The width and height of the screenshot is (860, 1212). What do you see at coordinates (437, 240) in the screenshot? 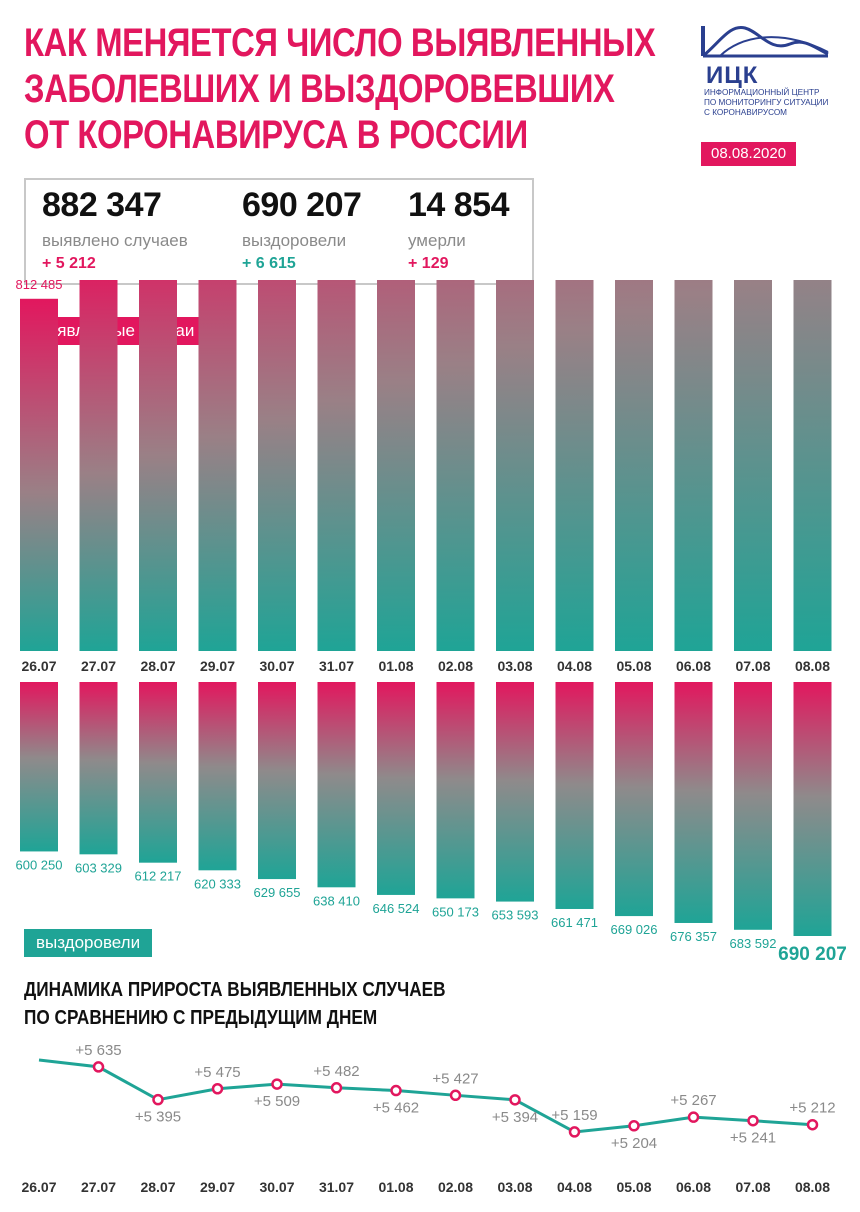
I see `stat-deaths-label: умерли` at bounding box center [437, 240].